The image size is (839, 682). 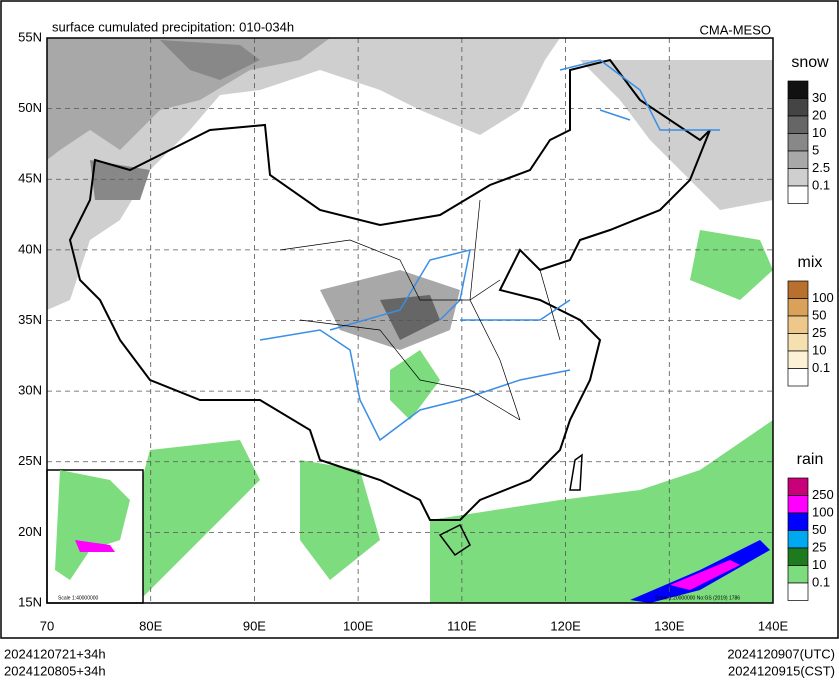 What do you see at coordinates (30, 531) in the screenshot?
I see `latitude-label: 20N` at bounding box center [30, 531].